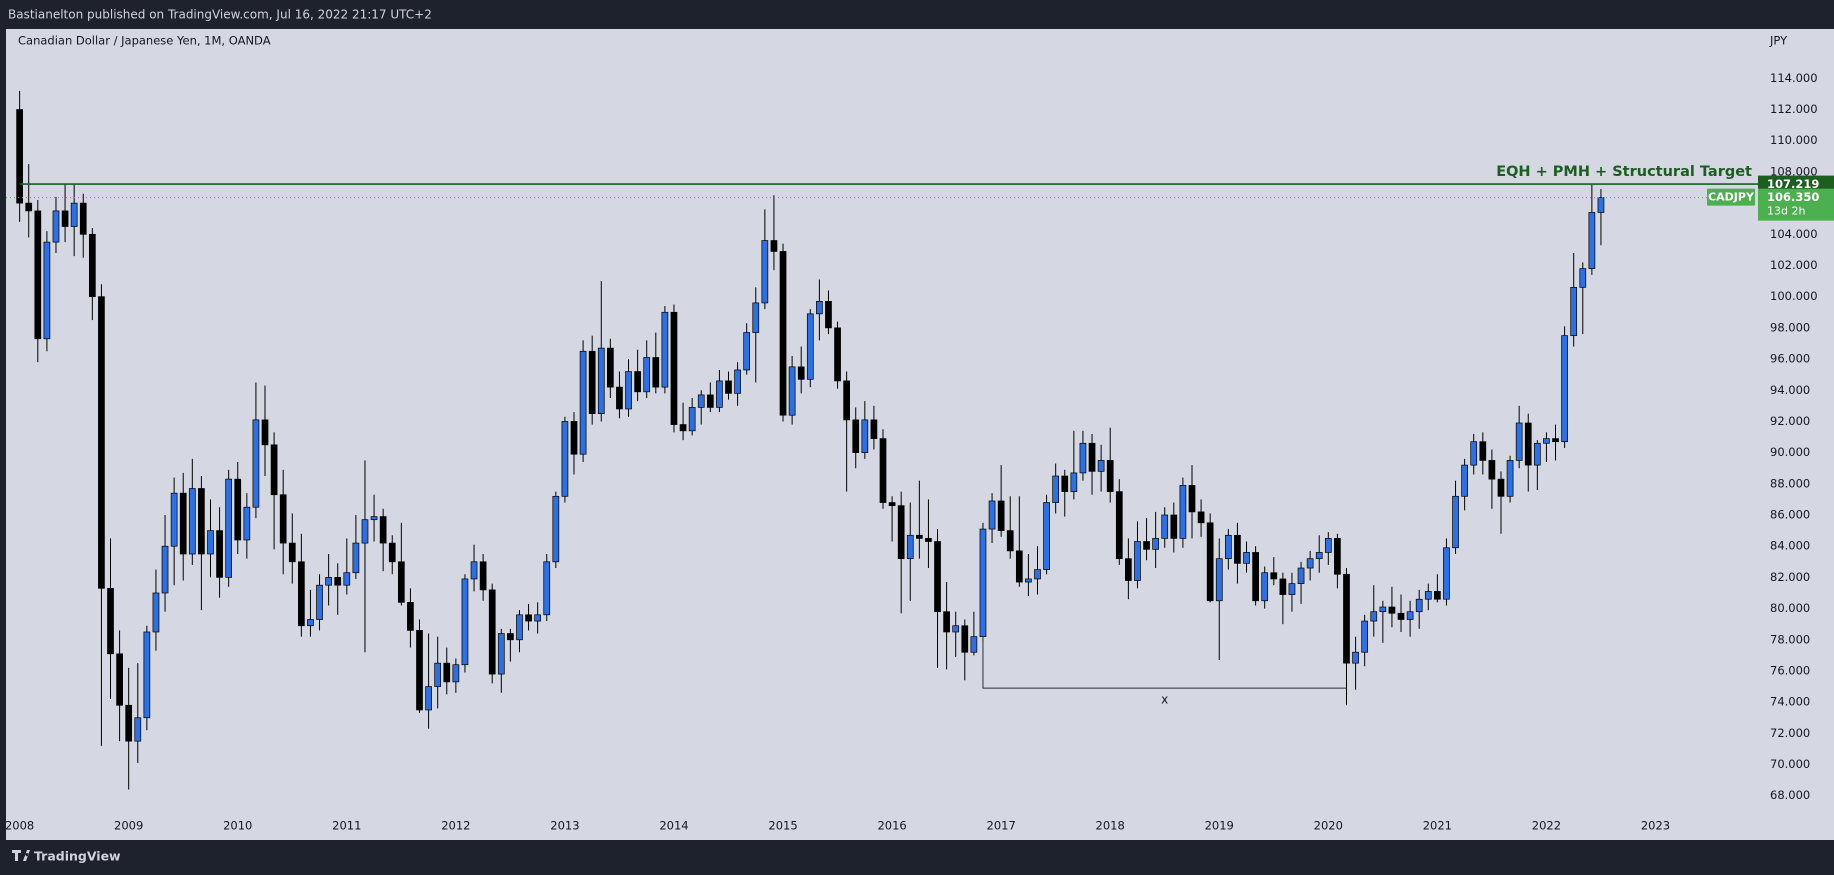  I want to click on last-price-tag, so click(1796, 204).